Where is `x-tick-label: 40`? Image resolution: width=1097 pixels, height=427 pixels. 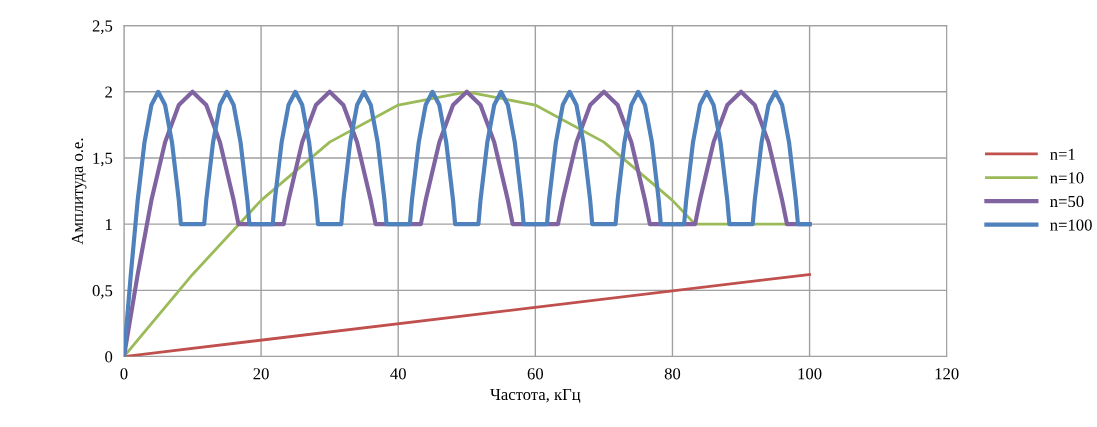
x-tick-label: 40 is located at coordinates (398, 374).